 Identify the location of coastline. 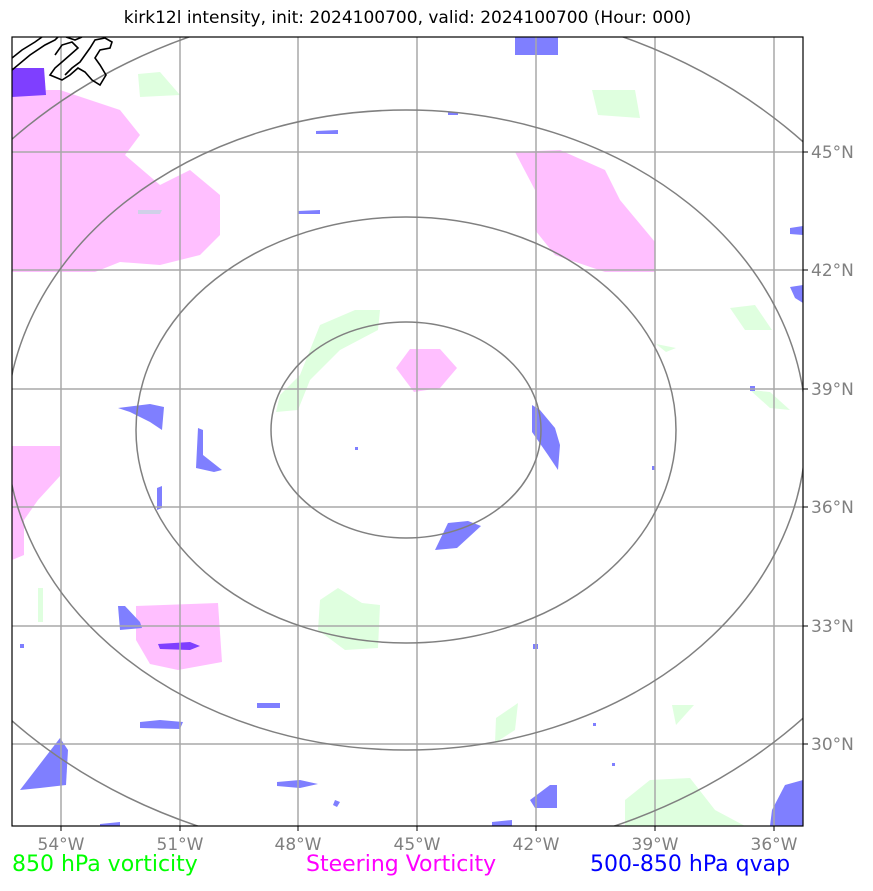
(62, 62).